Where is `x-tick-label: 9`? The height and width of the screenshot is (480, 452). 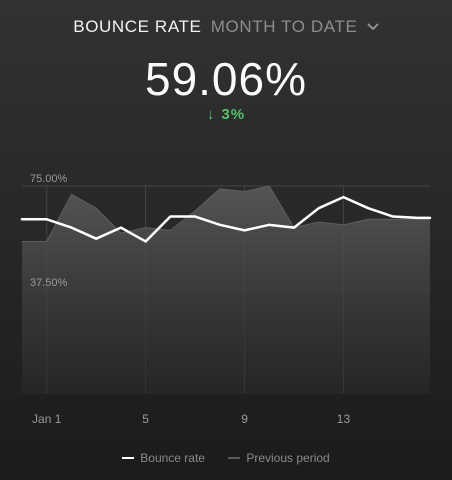
x-tick-label: 9 is located at coordinates (244, 419).